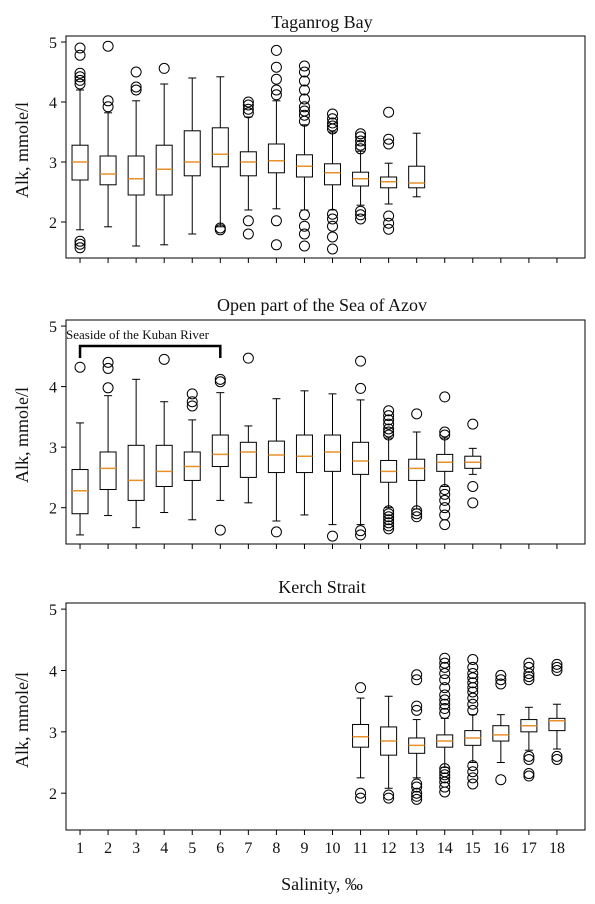  Describe the element at coordinates (389, 848) in the screenshot. I see `x-tick-label: 12` at that location.